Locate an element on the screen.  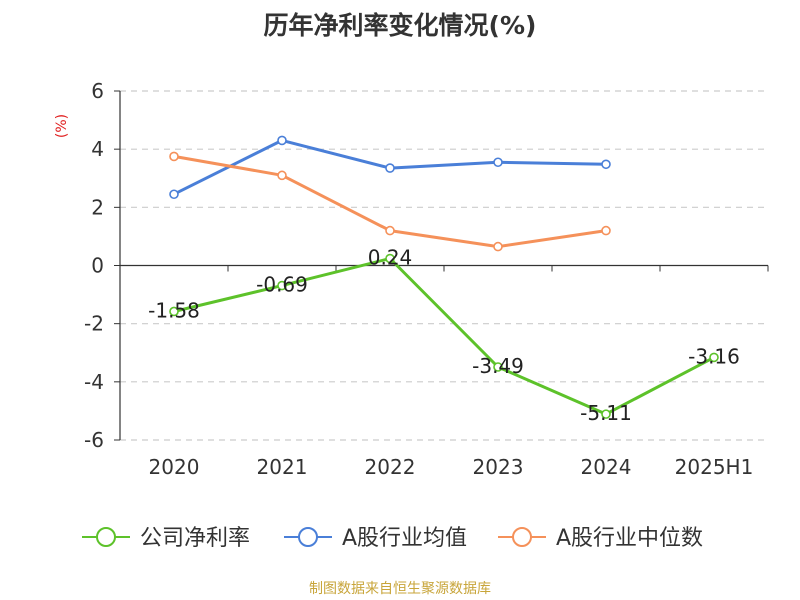
y-tick-label: -6 is located at coordinates (94, 440).